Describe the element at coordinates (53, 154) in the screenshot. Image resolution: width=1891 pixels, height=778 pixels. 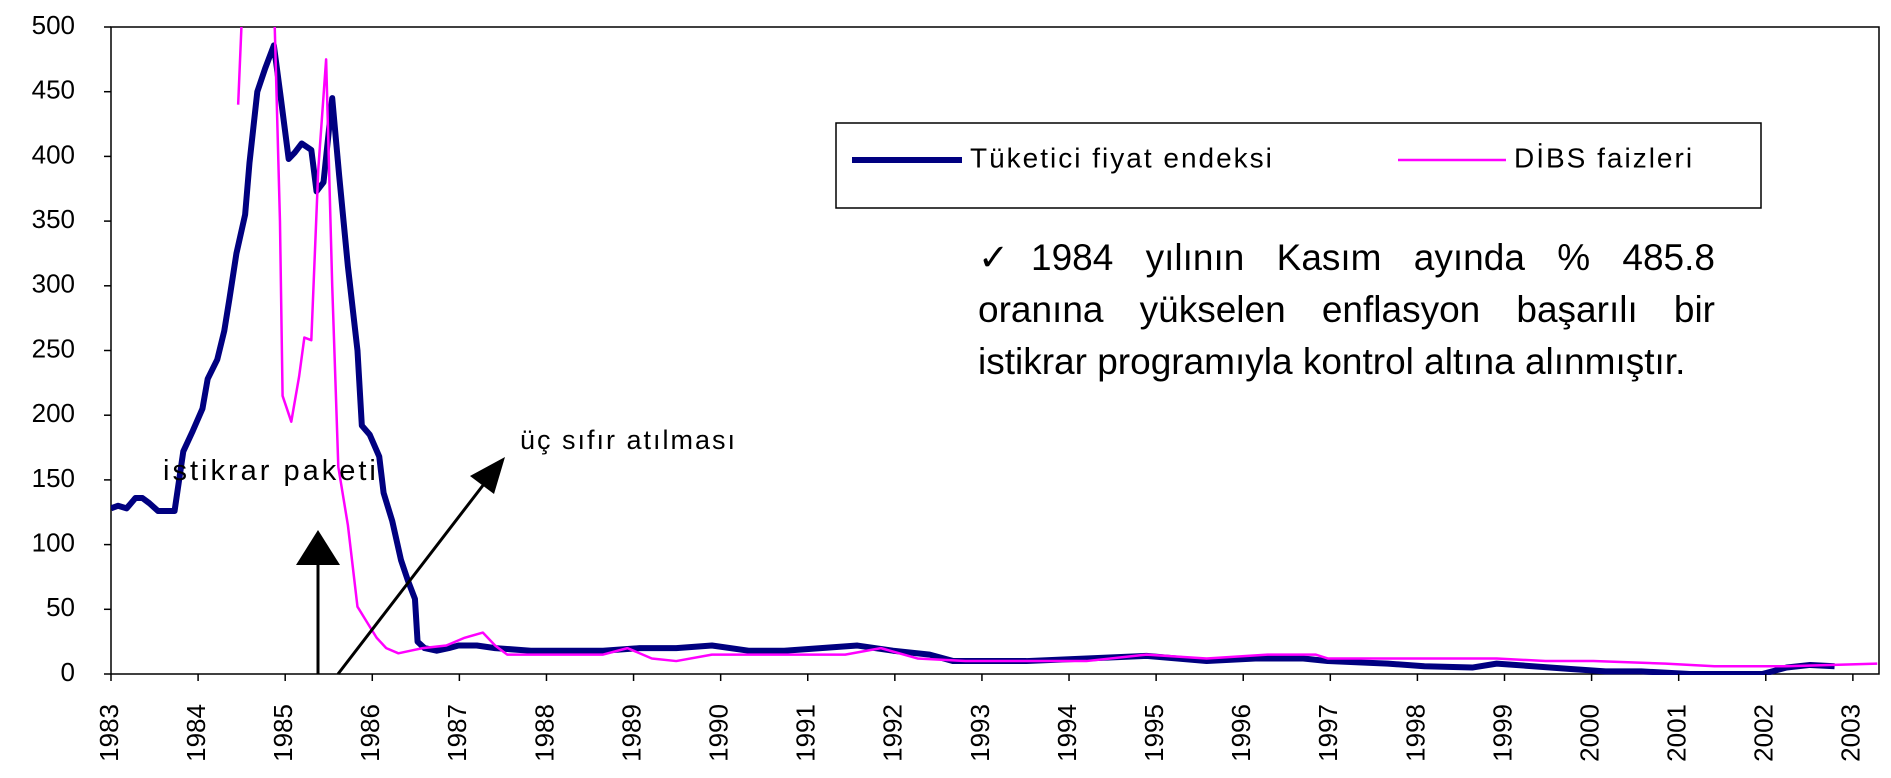
I see `y-tick-label: 400` at that location.